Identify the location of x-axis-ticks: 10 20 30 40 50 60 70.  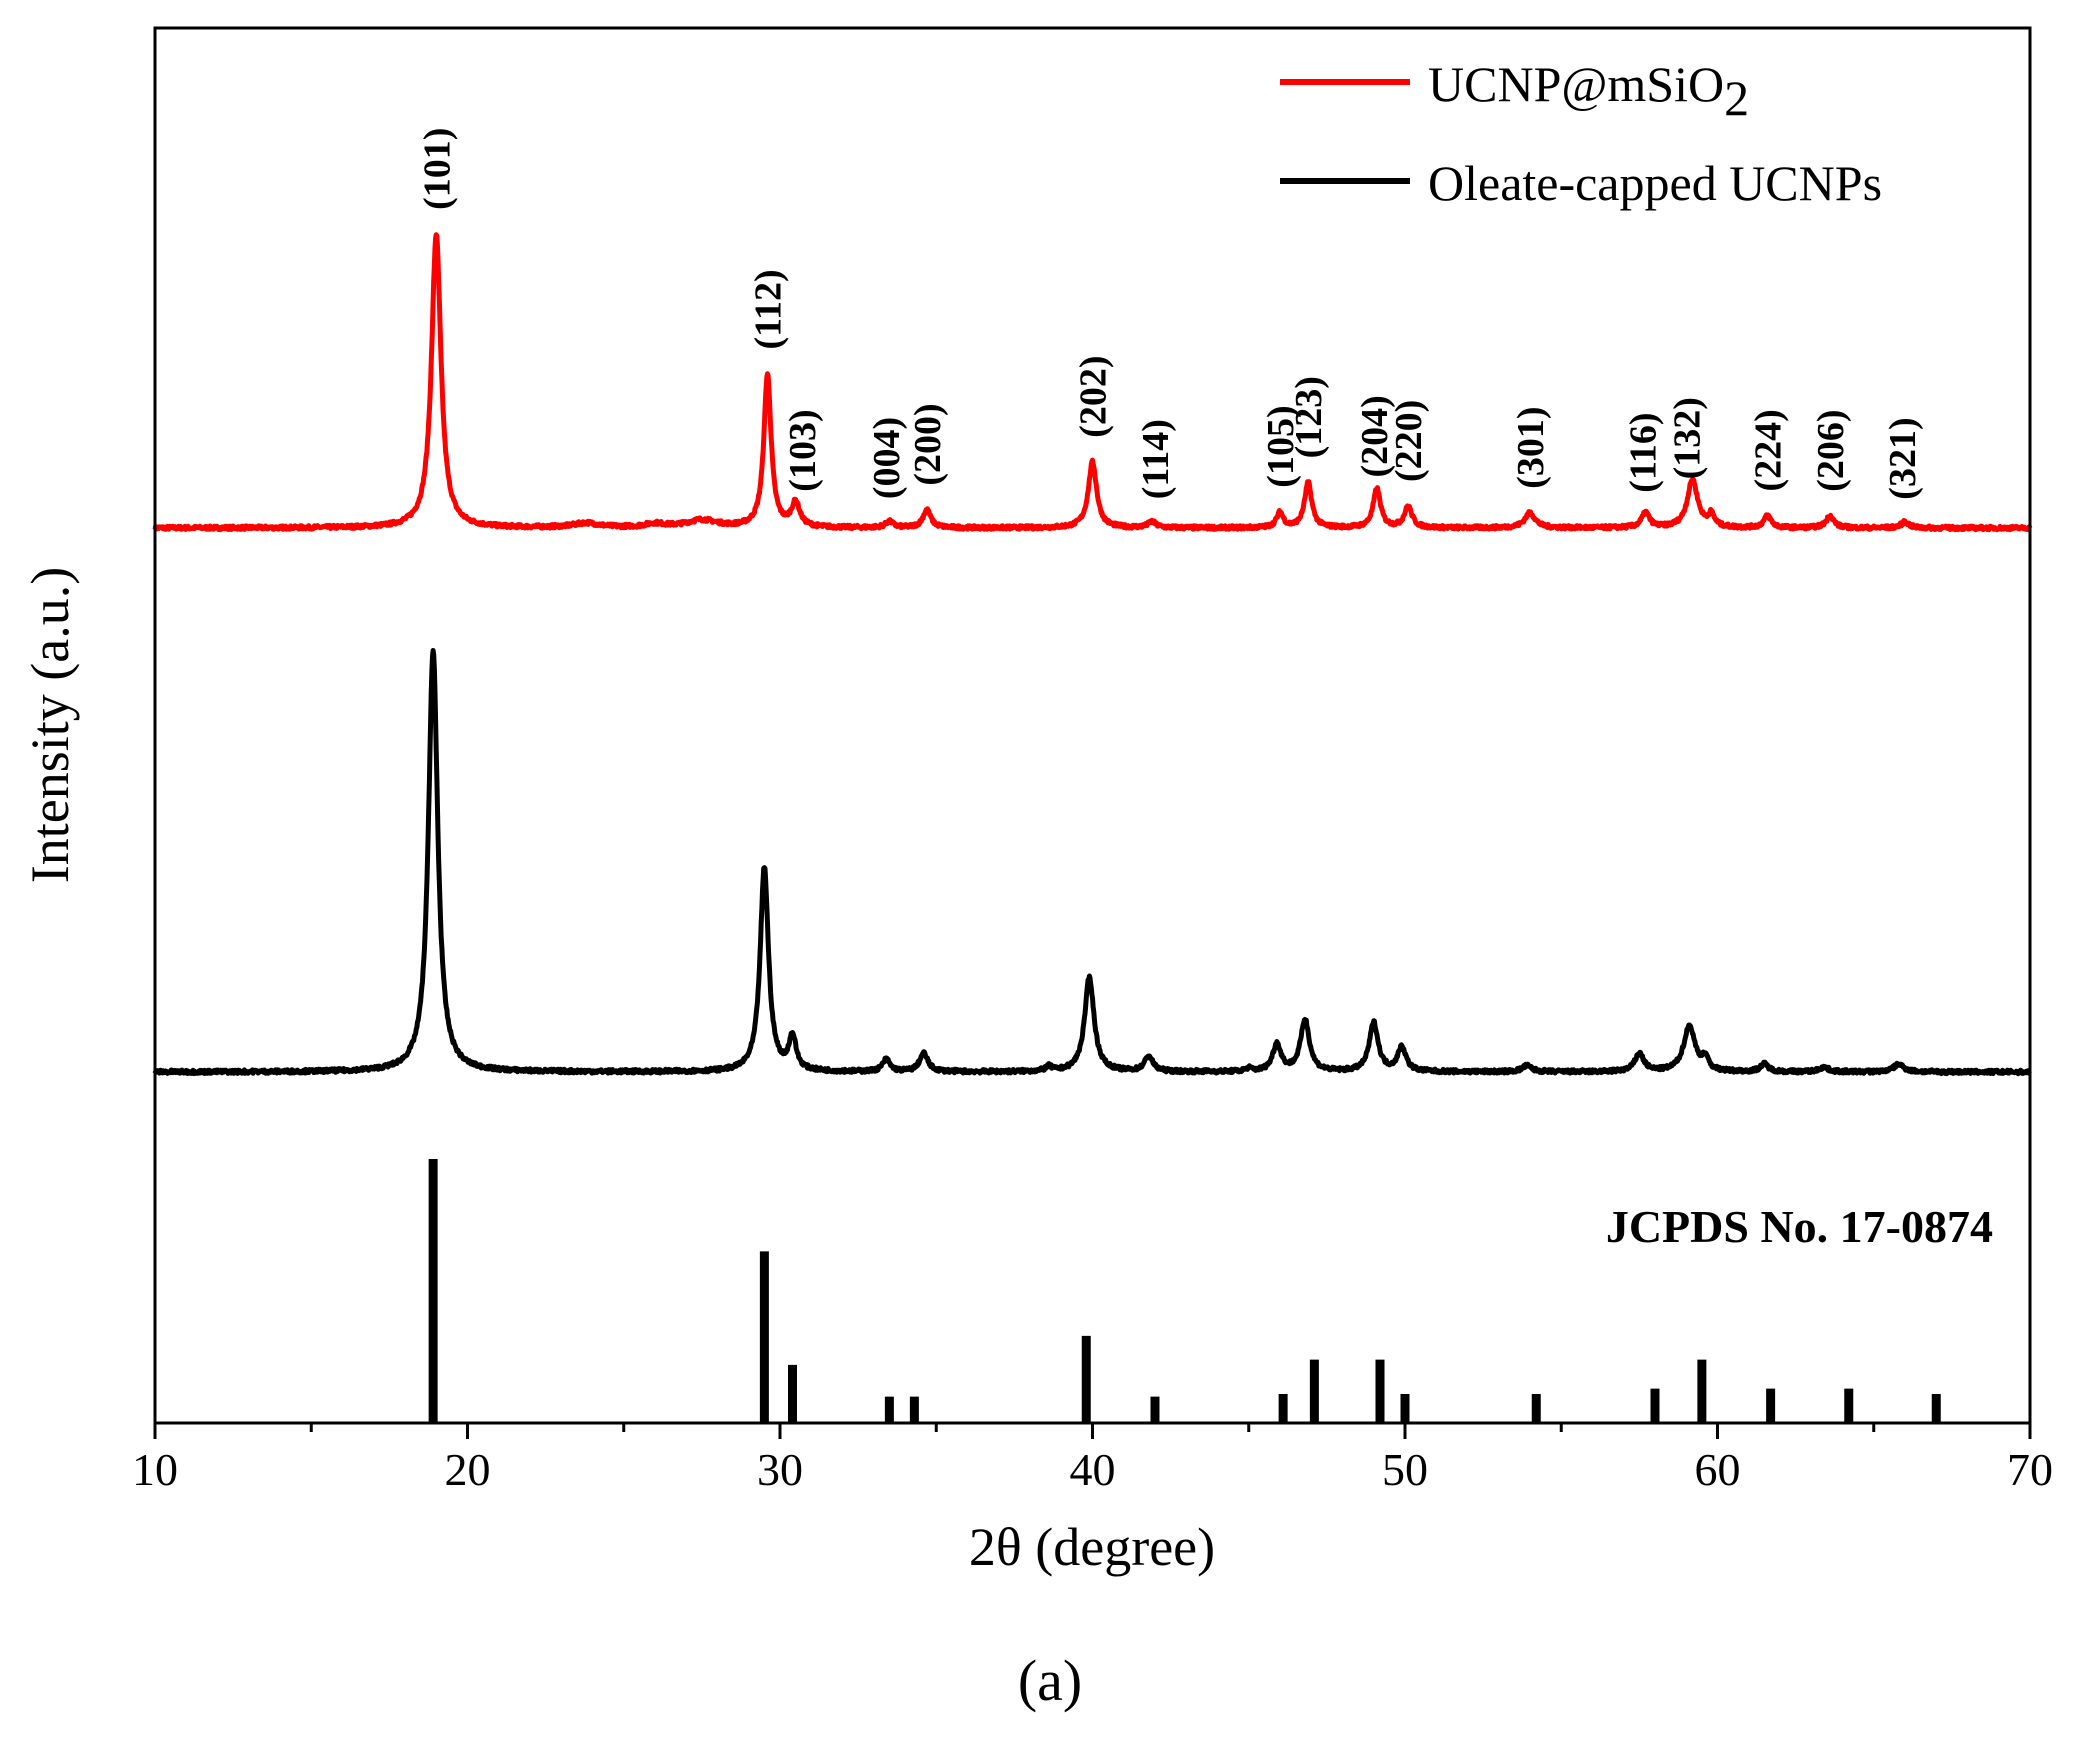
(1092, 1459).